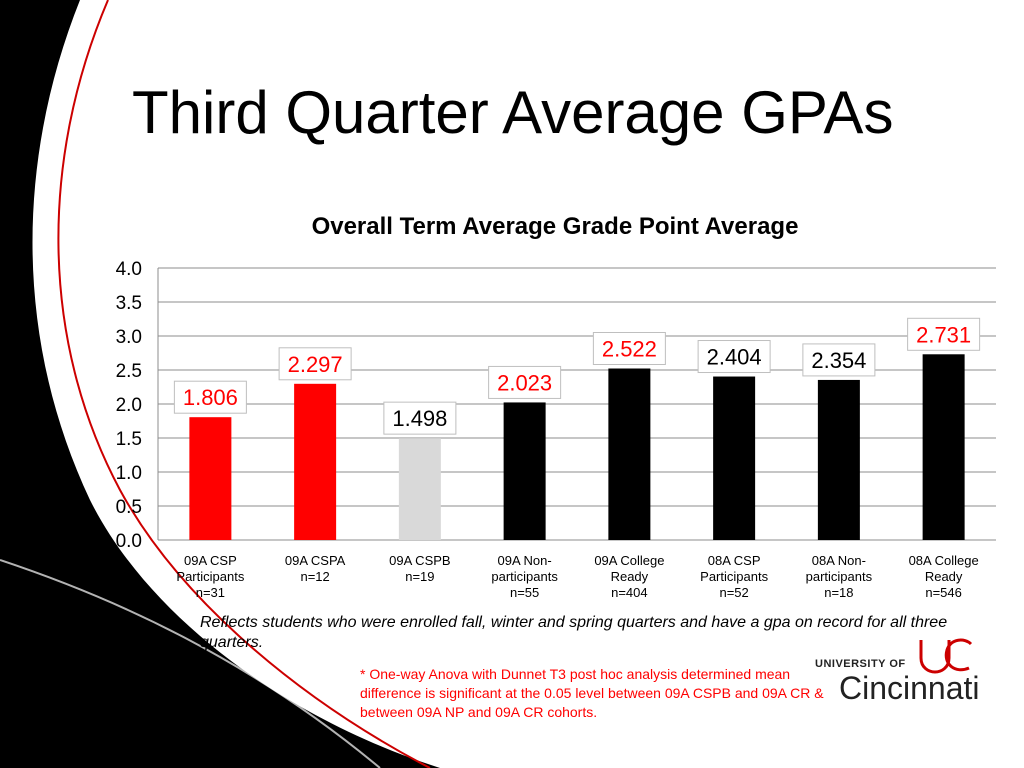  Describe the element at coordinates (129, 371) in the screenshot. I see `y-tick-label: 2.5` at that location.